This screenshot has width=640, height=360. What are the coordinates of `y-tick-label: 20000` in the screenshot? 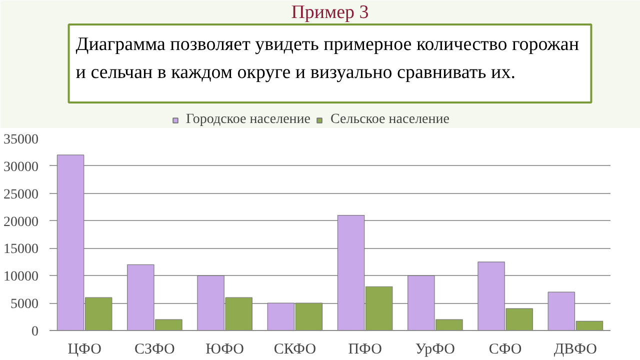 It's located at (21, 222).